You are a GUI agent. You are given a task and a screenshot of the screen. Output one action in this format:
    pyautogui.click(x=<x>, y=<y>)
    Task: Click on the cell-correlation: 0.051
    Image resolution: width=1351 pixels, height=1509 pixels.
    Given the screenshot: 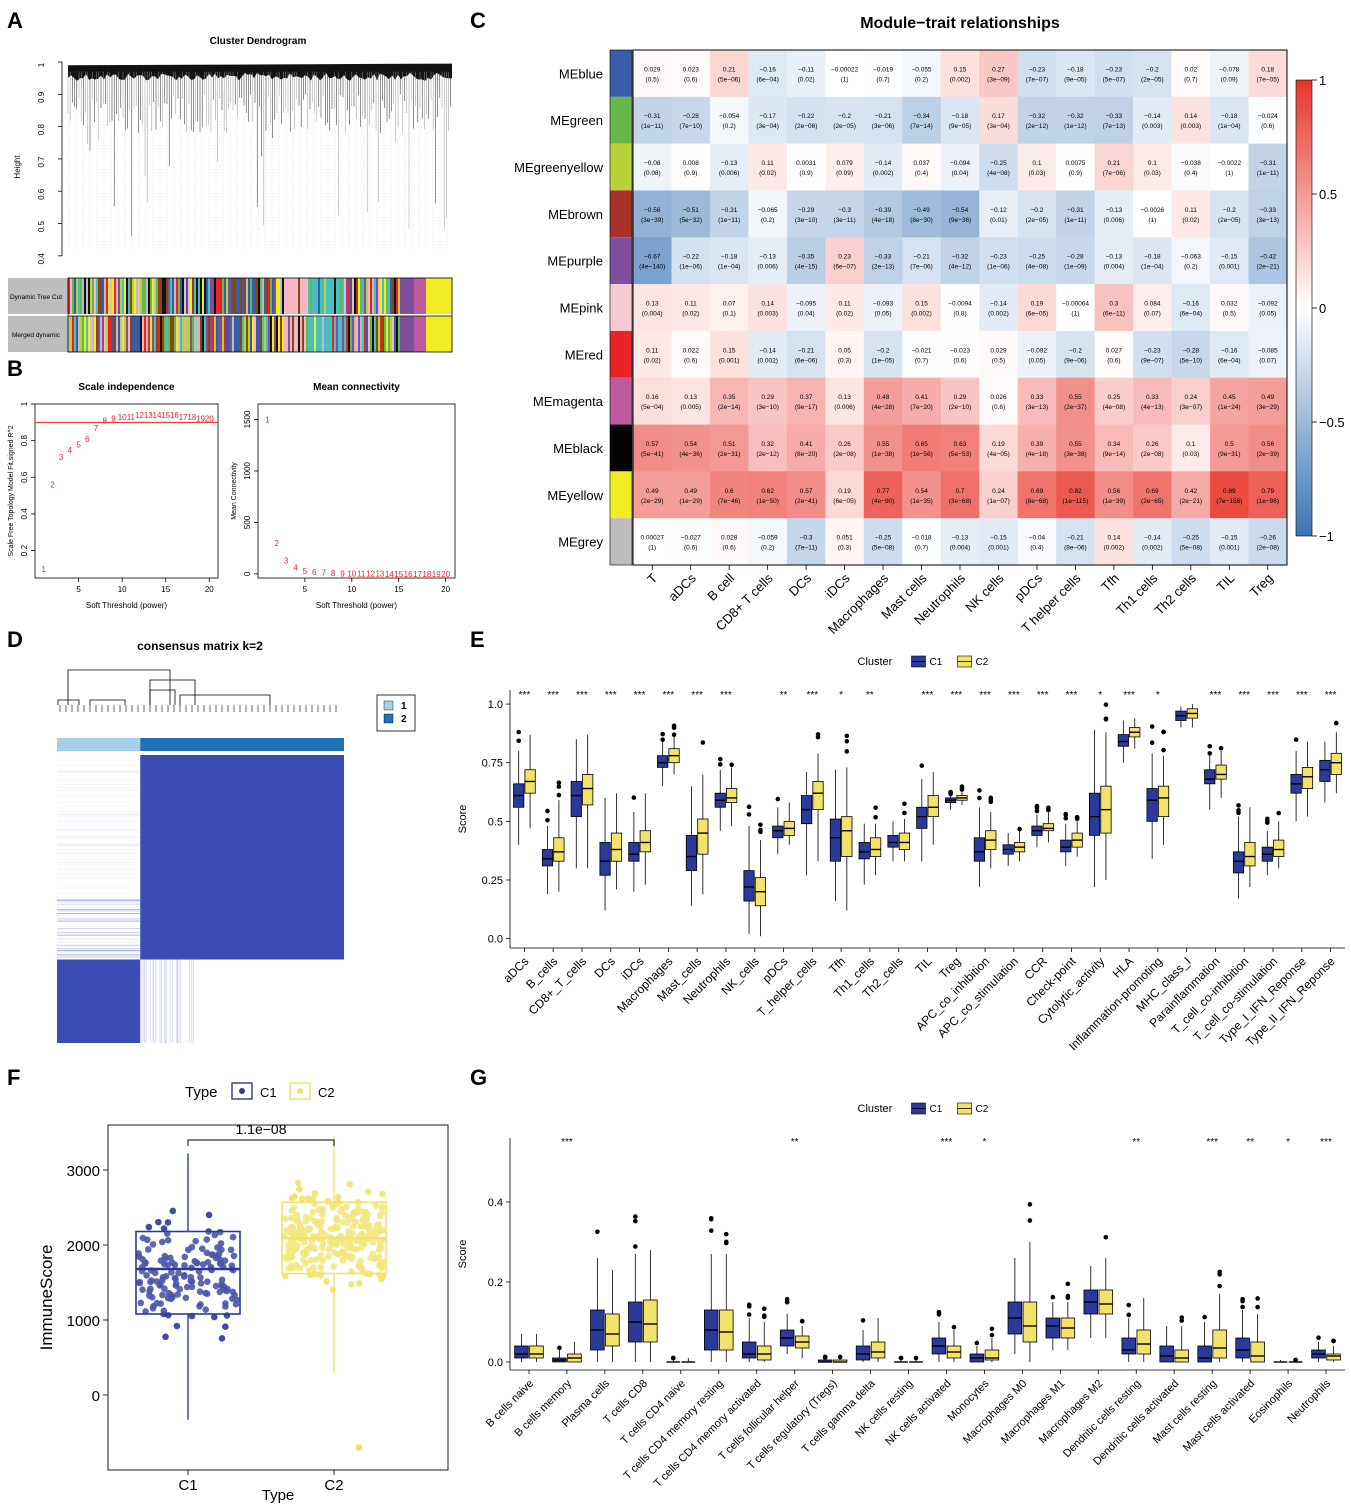 What is the action you would take?
    pyautogui.click(x=844, y=538)
    